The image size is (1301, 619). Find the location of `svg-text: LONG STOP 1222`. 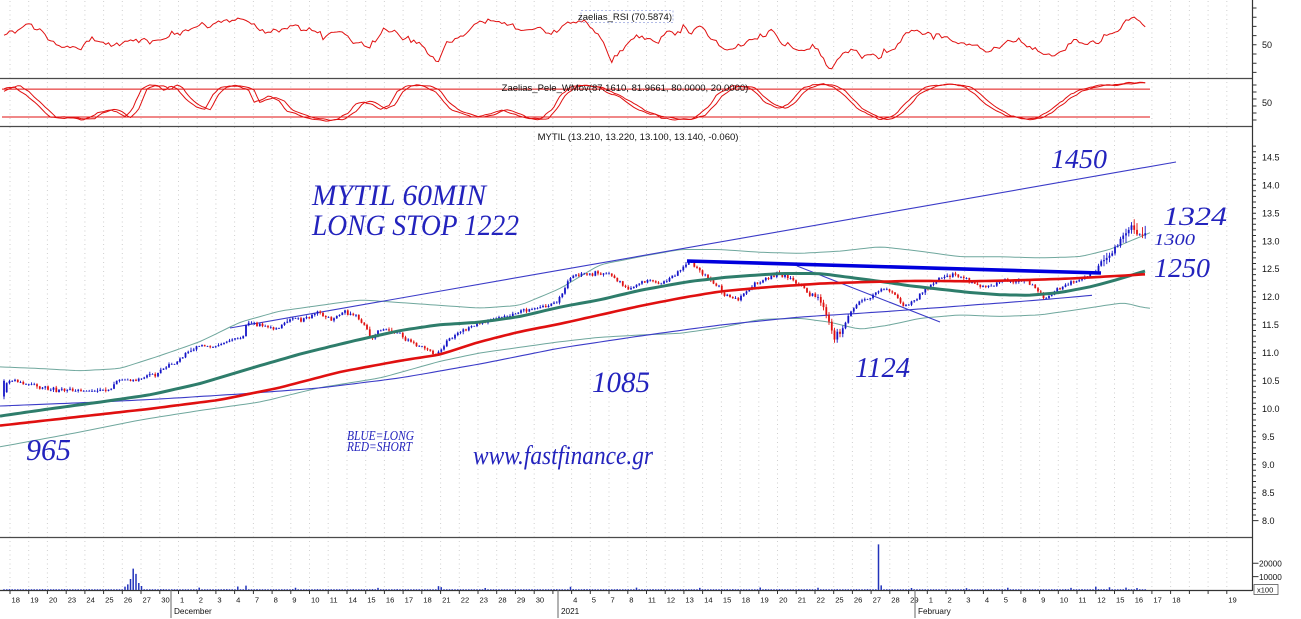

svg-text: LONG STOP 1222 is located at coordinates (415, 225).